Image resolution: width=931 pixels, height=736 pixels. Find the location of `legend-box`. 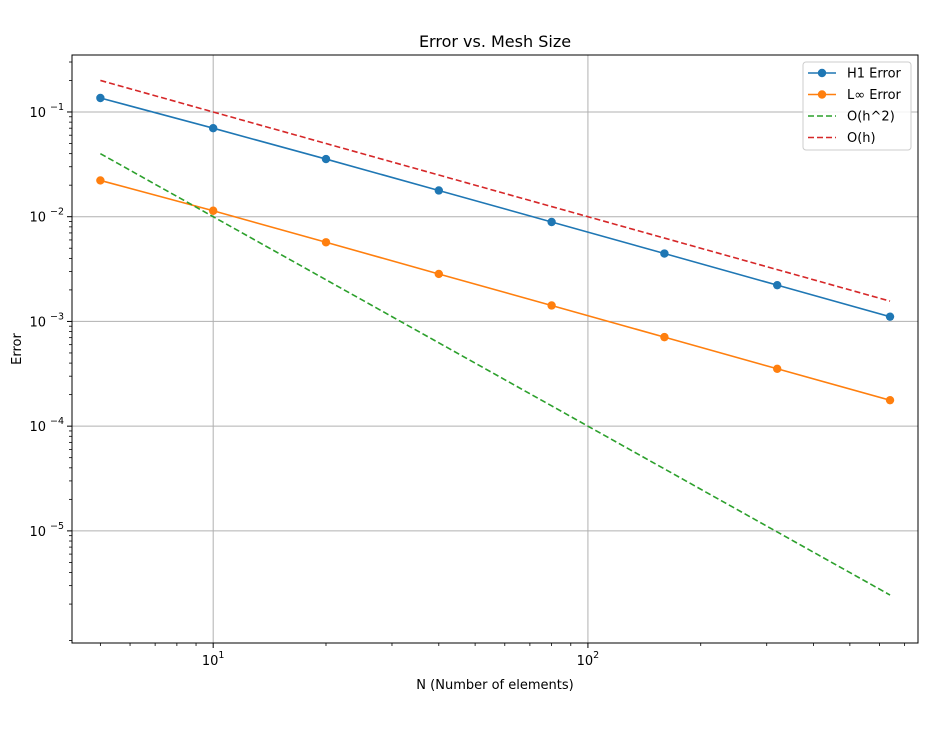

legend-box is located at coordinates (857, 106).